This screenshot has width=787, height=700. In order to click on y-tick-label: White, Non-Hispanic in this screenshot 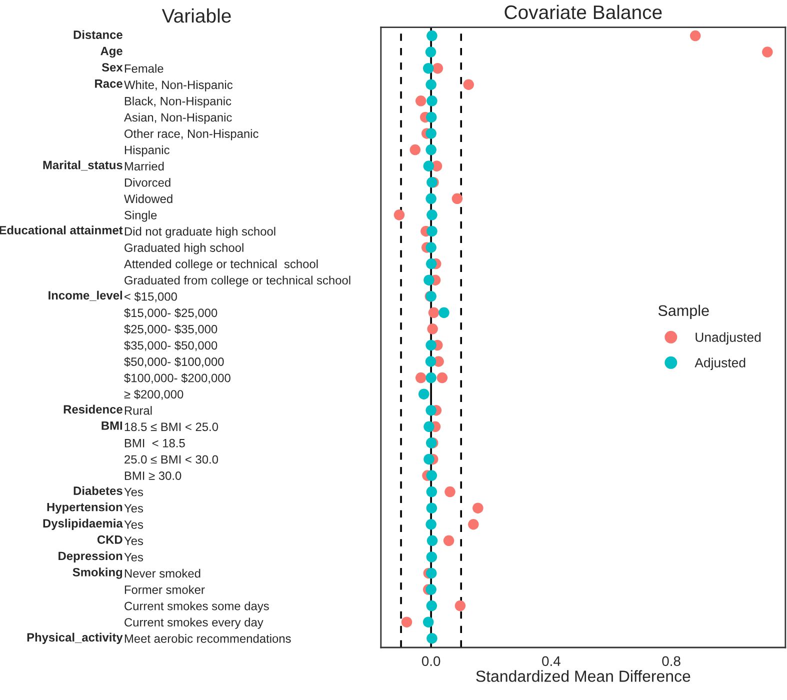, I will do `click(178, 86)`.